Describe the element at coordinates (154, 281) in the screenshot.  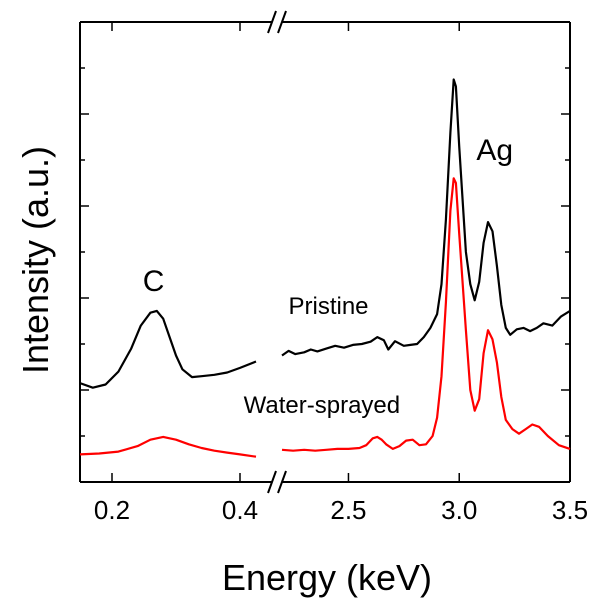
I see `annotation-c: C` at that location.